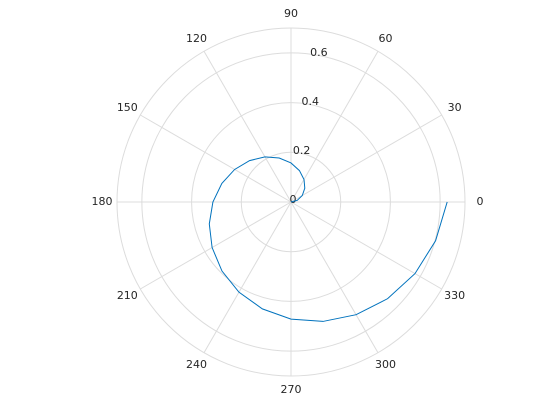 The width and height of the screenshot is (560, 420). What do you see at coordinates (293, 199) in the screenshot?
I see `r-tick-label: 0` at bounding box center [293, 199].